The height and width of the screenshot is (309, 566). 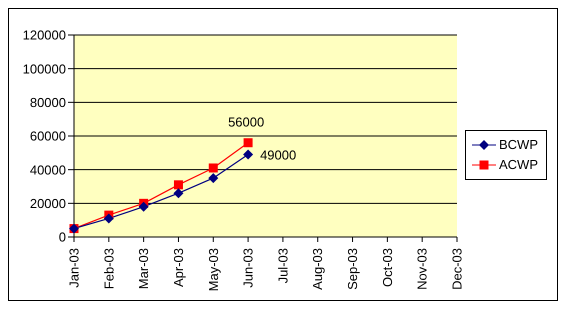 What do you see at coordinates (318, 269) in the screenshot?
I see `x-tick-label: Aug-03` at bounding box center [318, 269].